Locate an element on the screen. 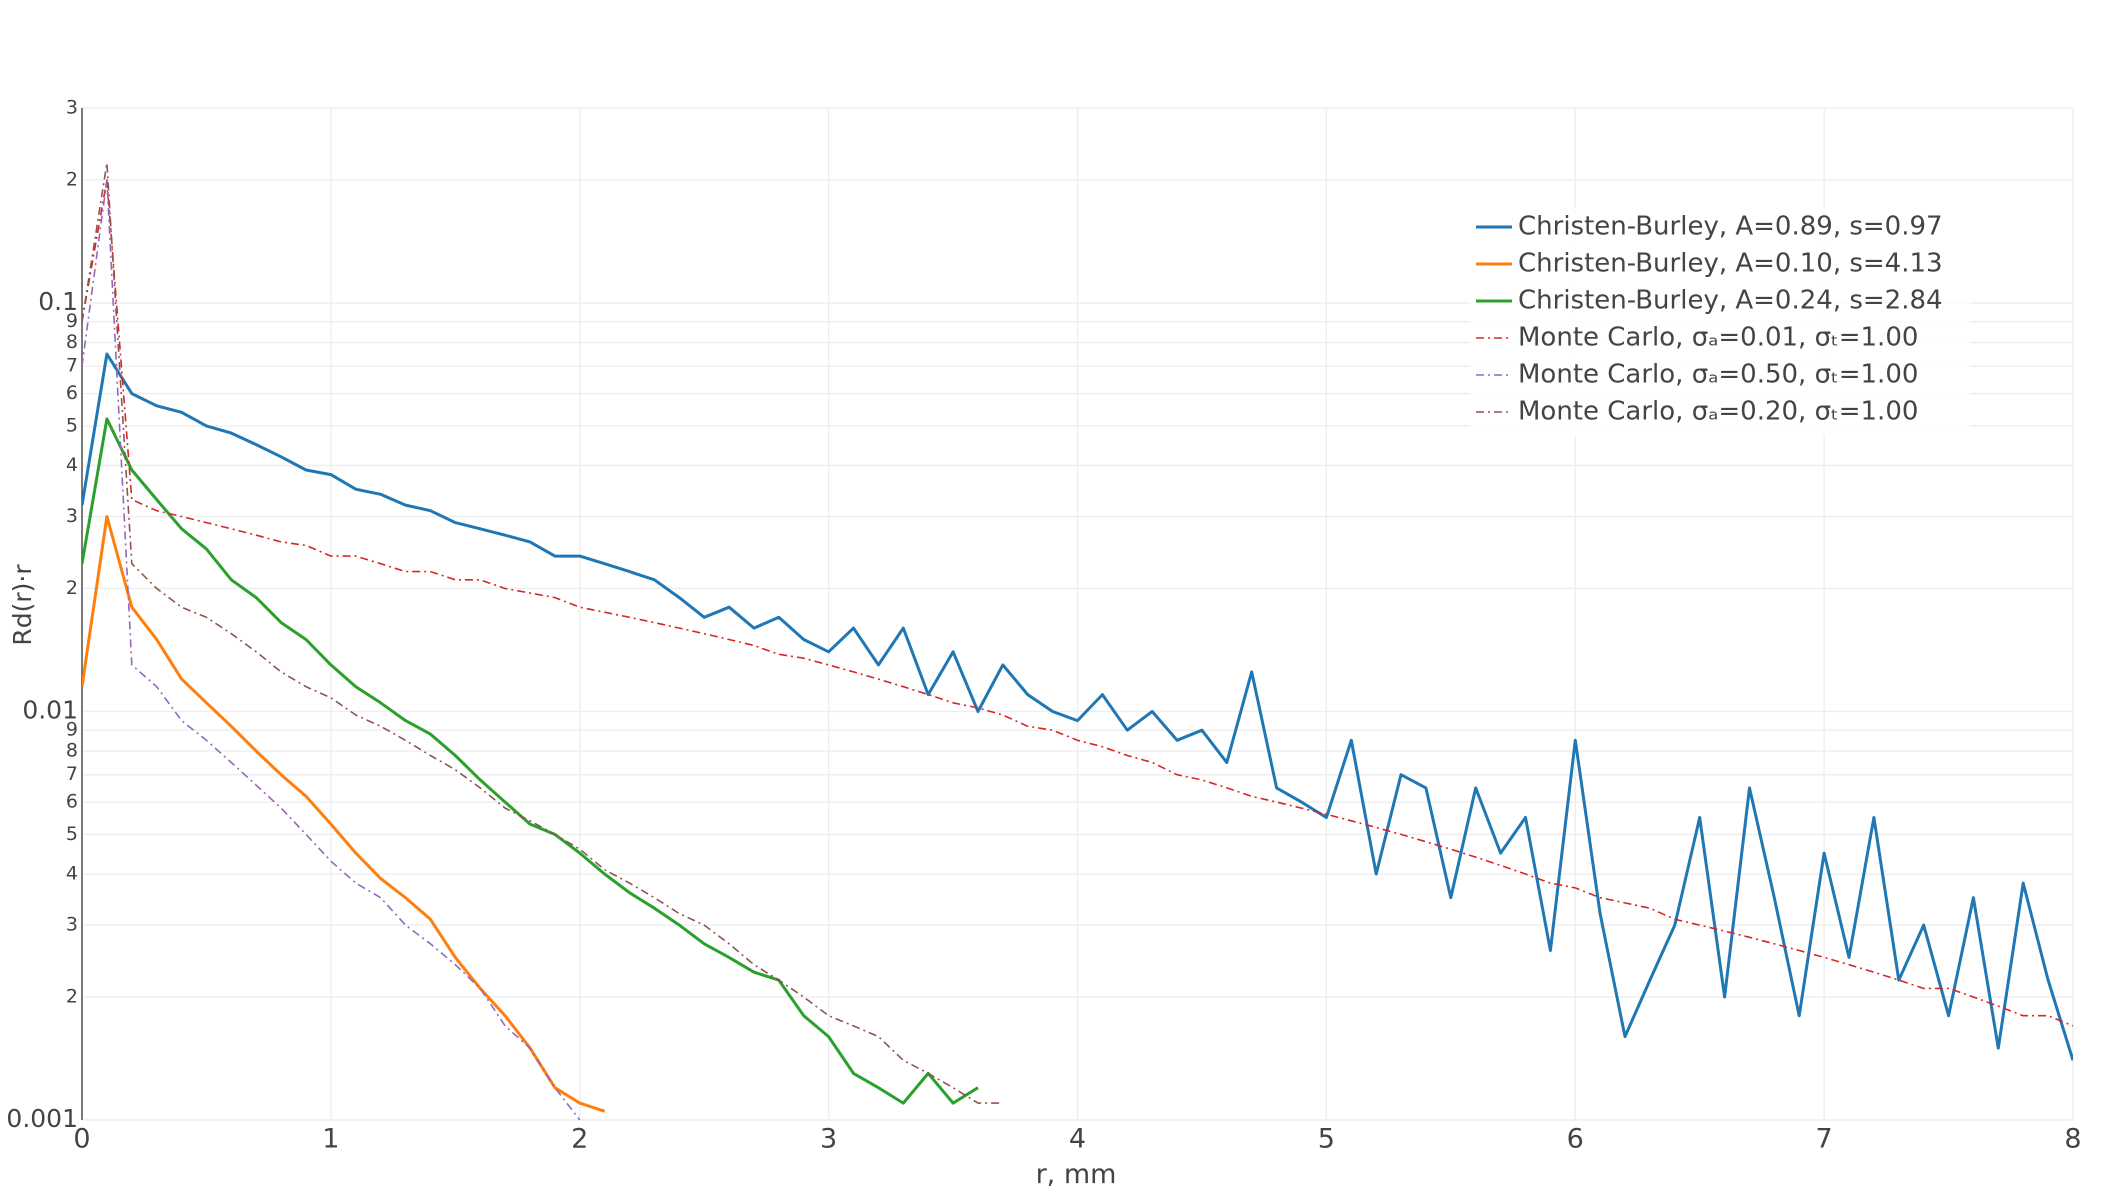 This screenshot has width=2128, height=1186. y-axis-title: Rd(r)·r is located at coordinates (22, 605).